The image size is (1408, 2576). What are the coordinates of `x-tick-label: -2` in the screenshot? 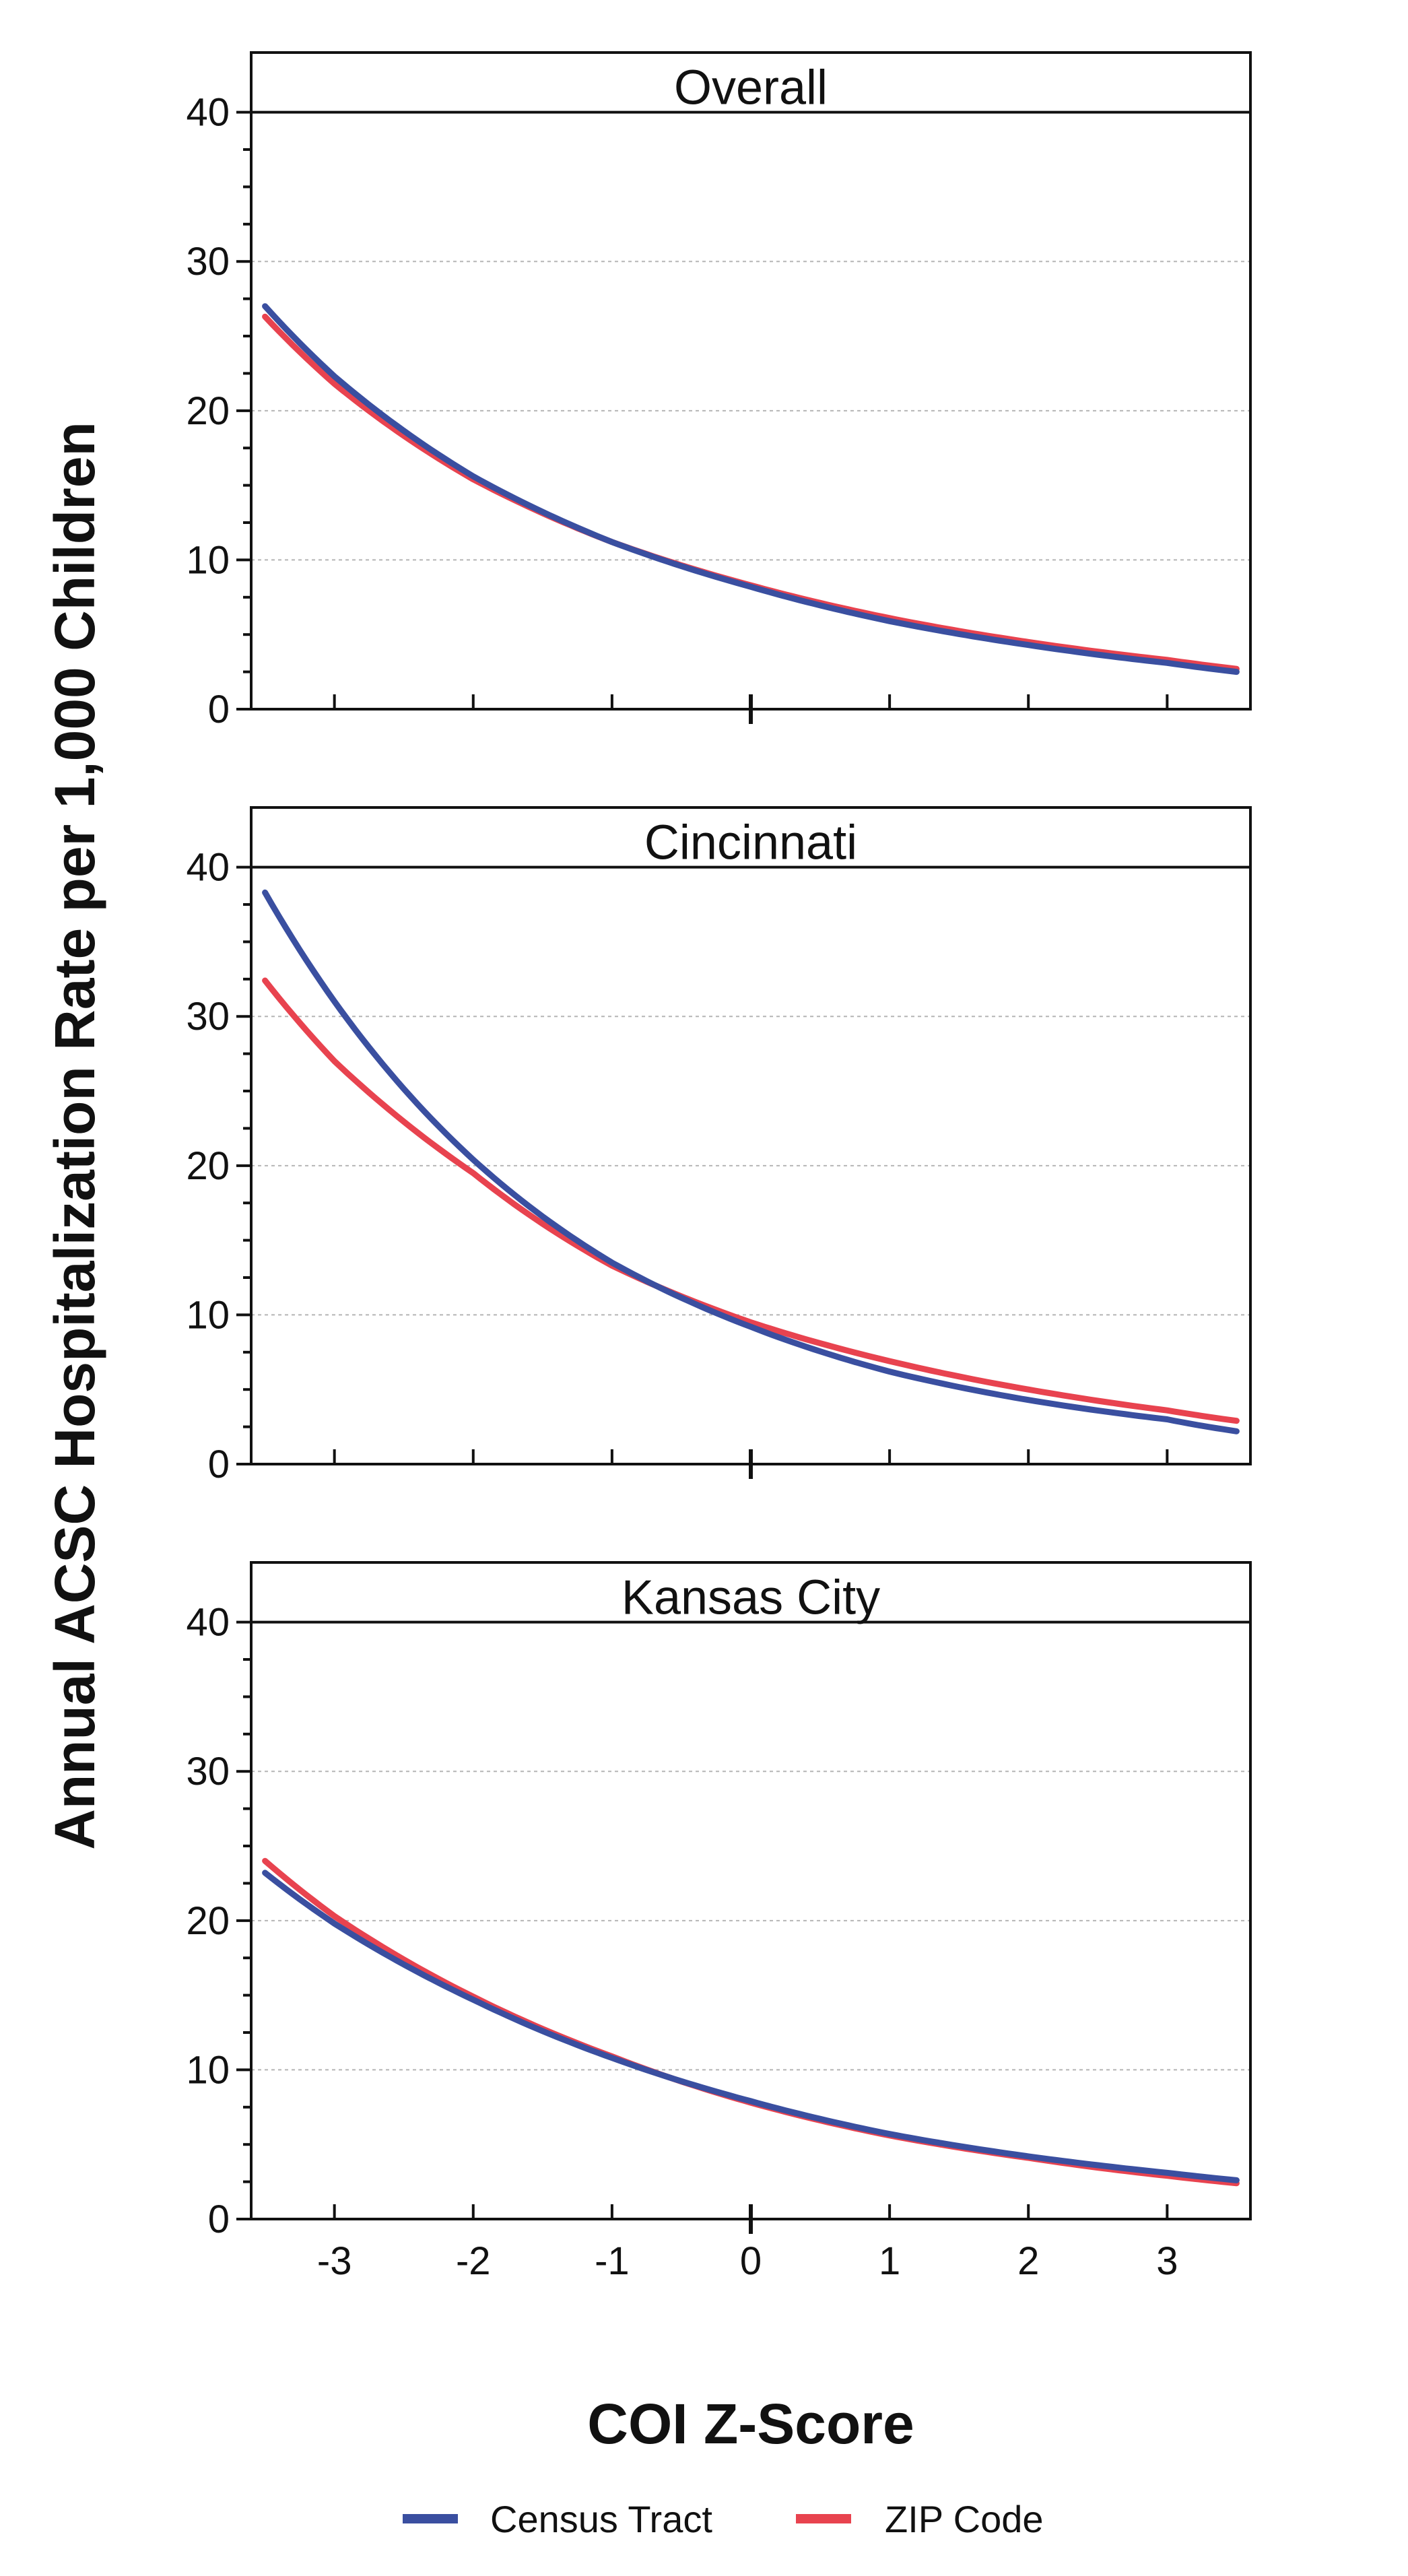 It's located at (473, 2261).